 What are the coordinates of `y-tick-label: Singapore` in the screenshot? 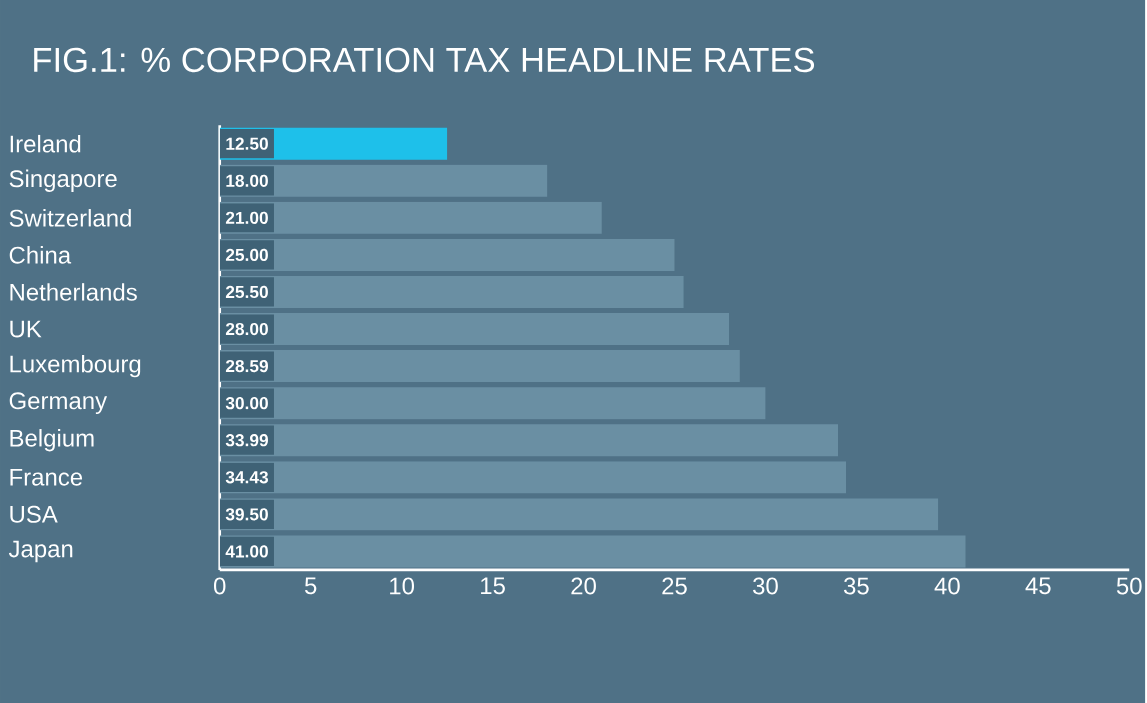 It's located at (63, 180).